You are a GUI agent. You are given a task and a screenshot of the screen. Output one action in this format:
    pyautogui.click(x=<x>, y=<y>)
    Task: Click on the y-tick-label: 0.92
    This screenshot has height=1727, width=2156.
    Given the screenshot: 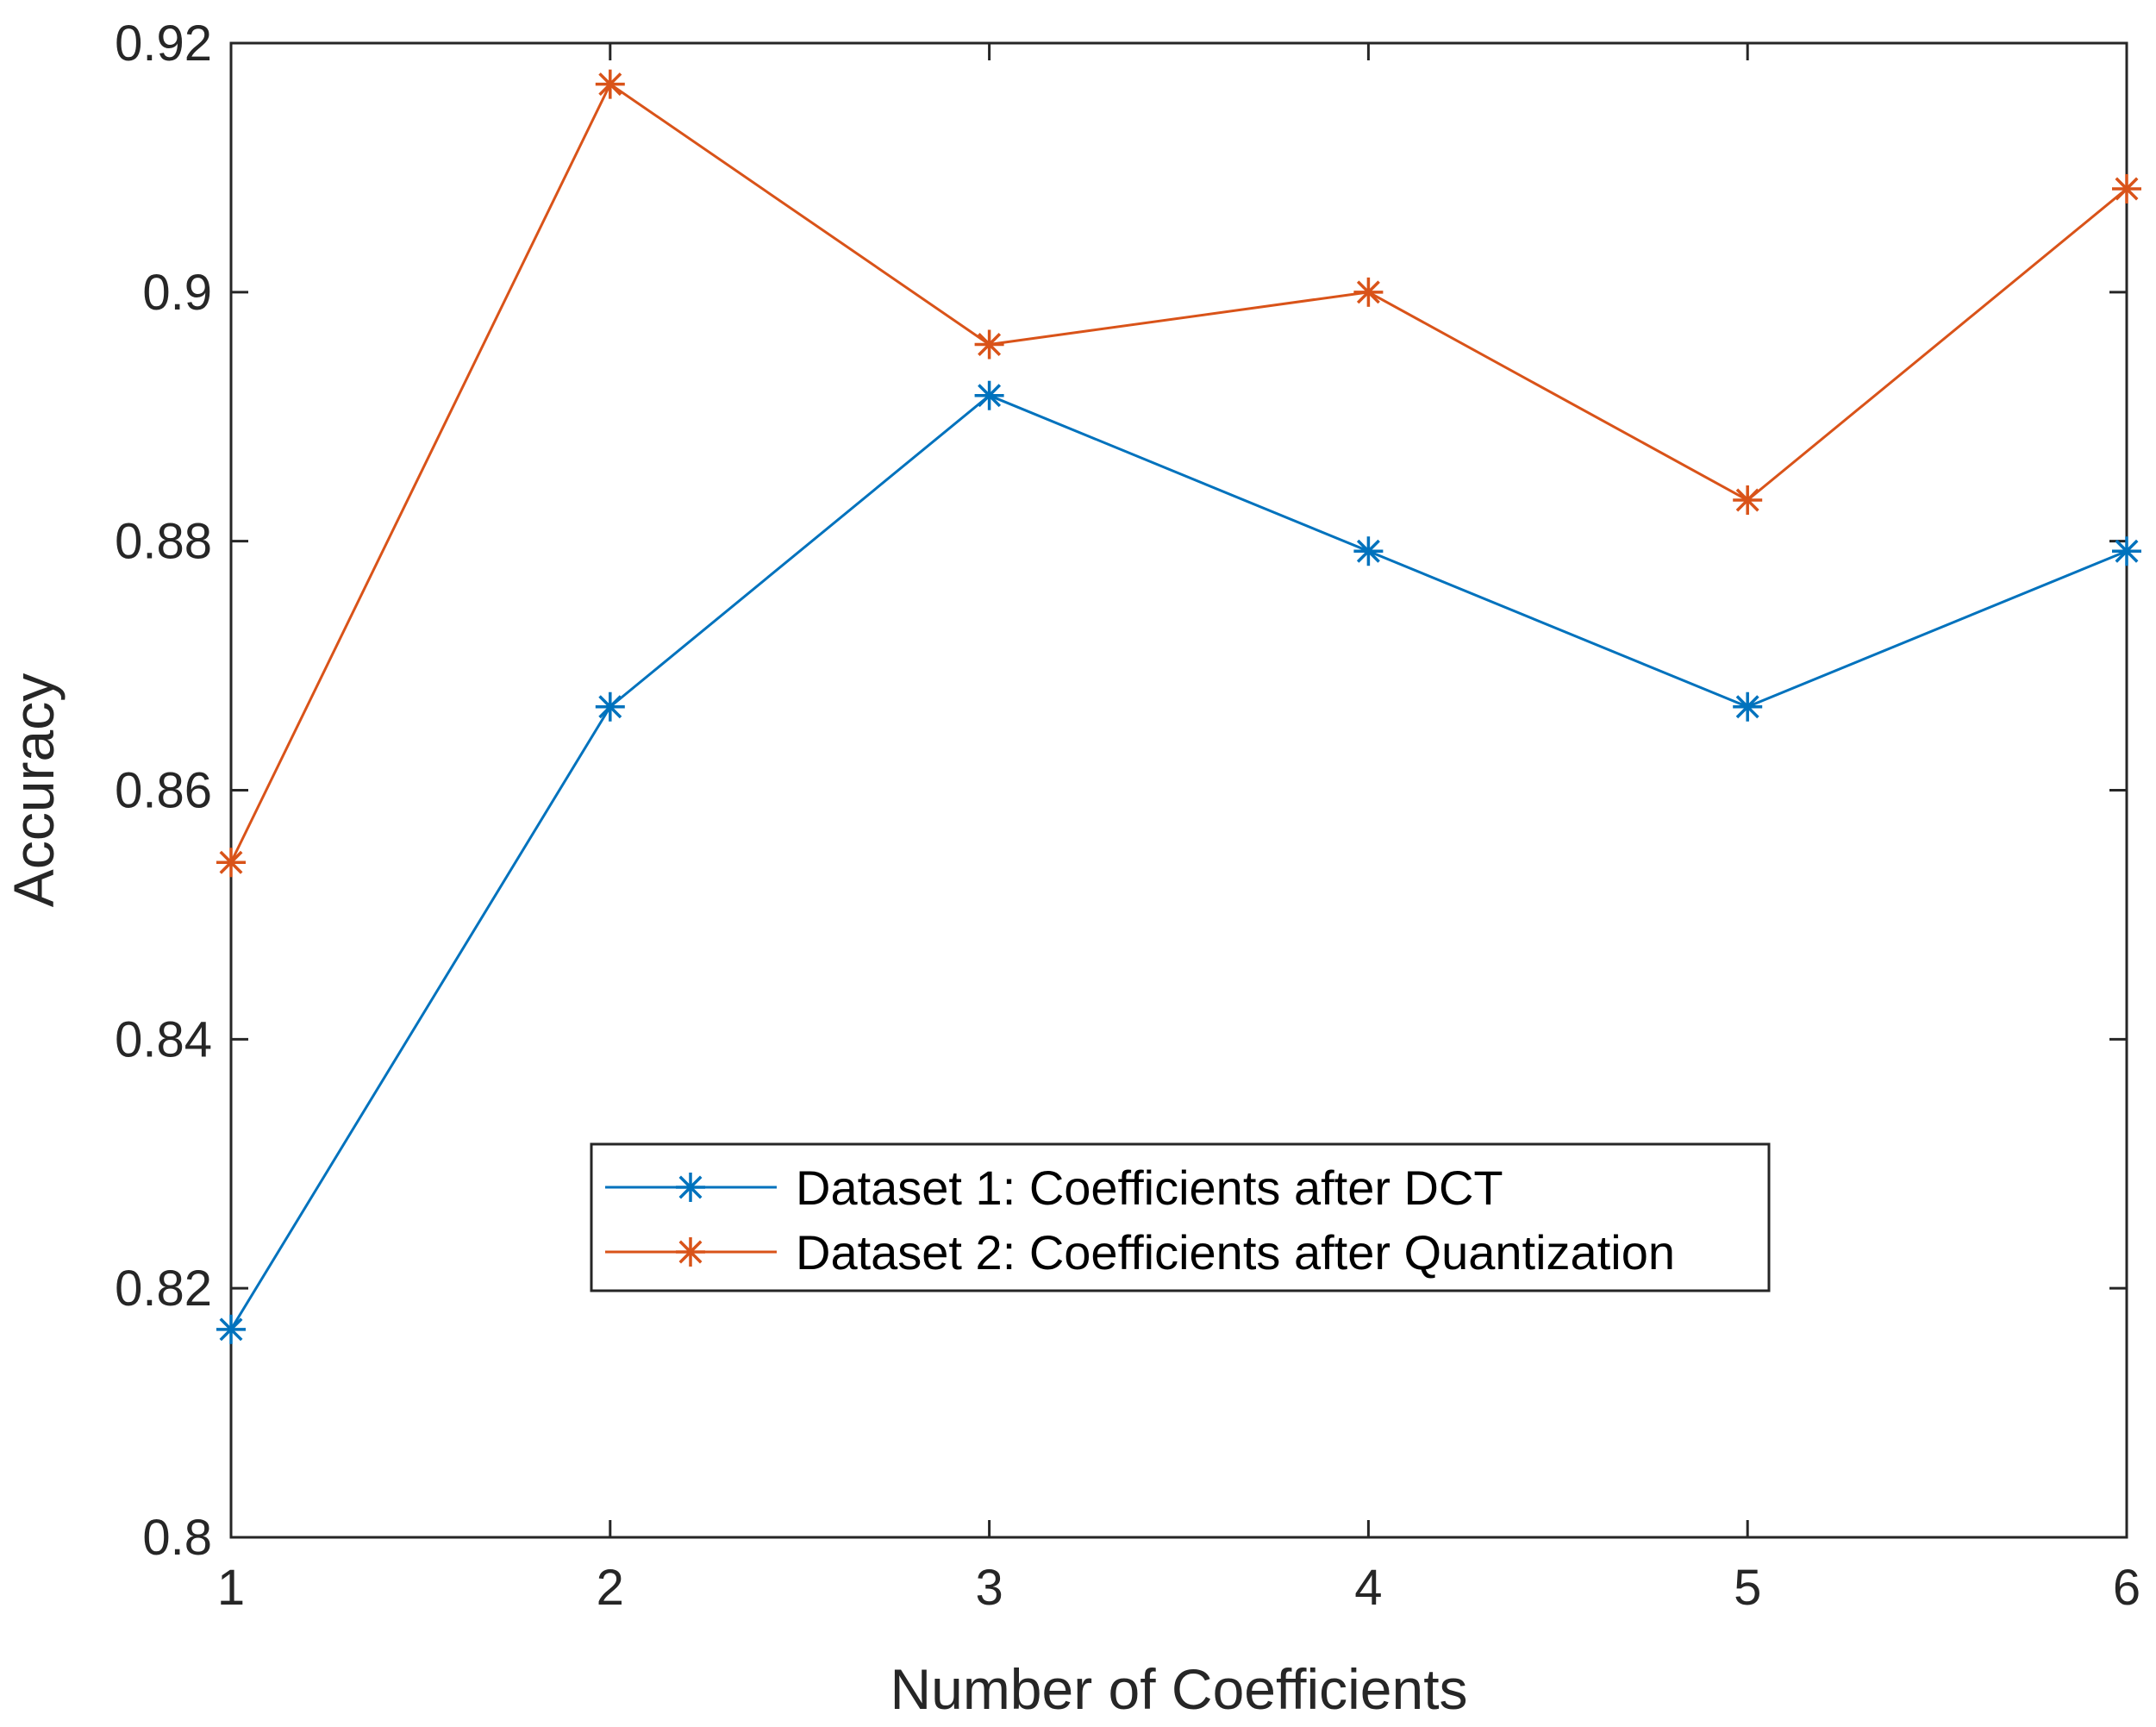 What is the action you would take?
    pyautogui.click(x=163, y=44)
    